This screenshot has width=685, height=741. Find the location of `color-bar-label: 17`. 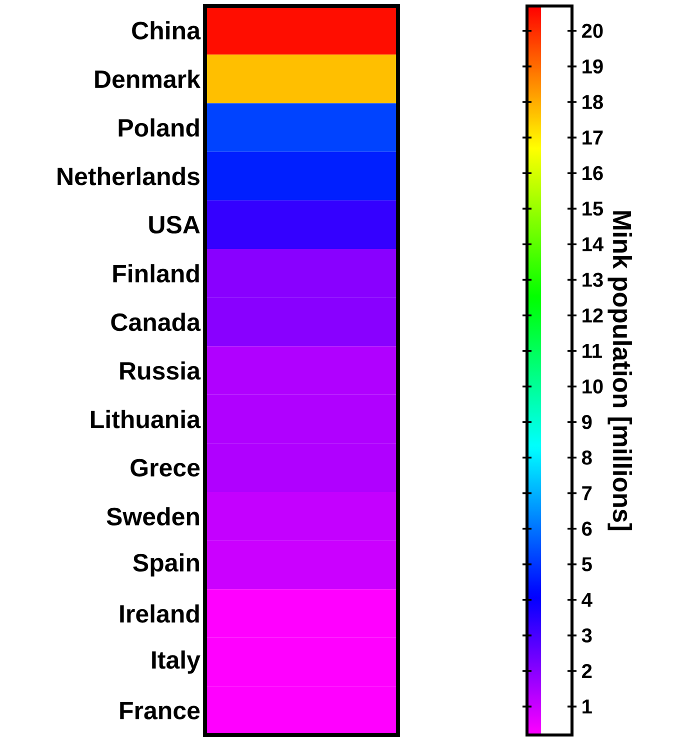

color-bar-label: 17 is located at coordinates (592, 137).